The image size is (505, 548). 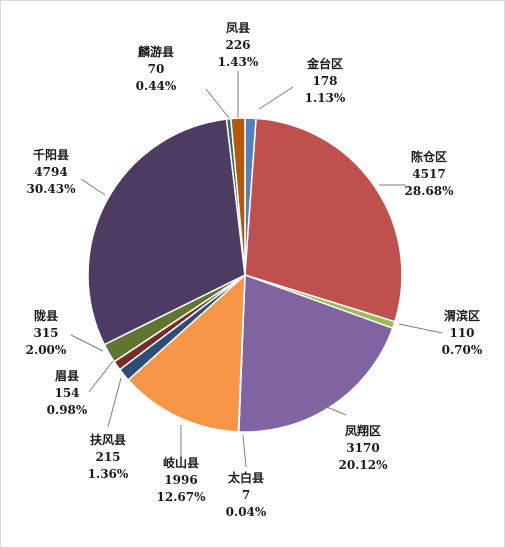 I want to click on slice-label-value-10: 70, so click(x=156, y=69).